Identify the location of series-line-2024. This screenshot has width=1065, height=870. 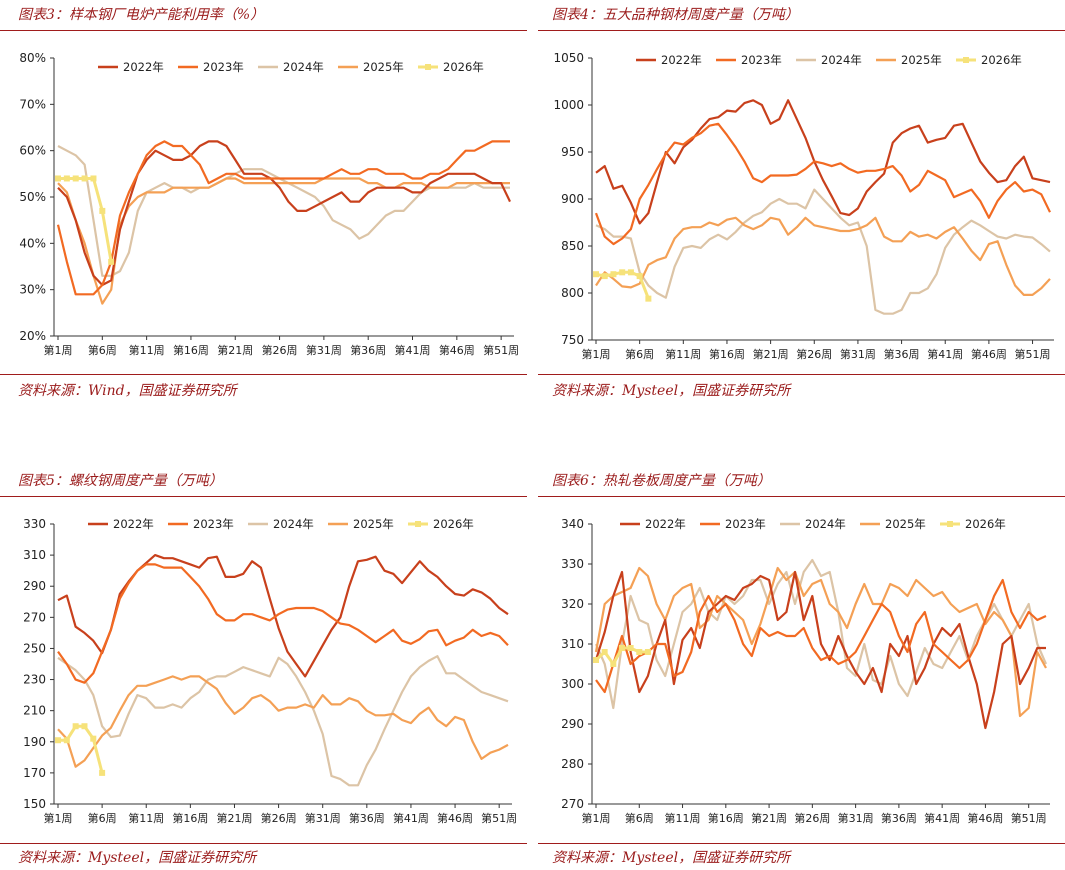
(283, 721).